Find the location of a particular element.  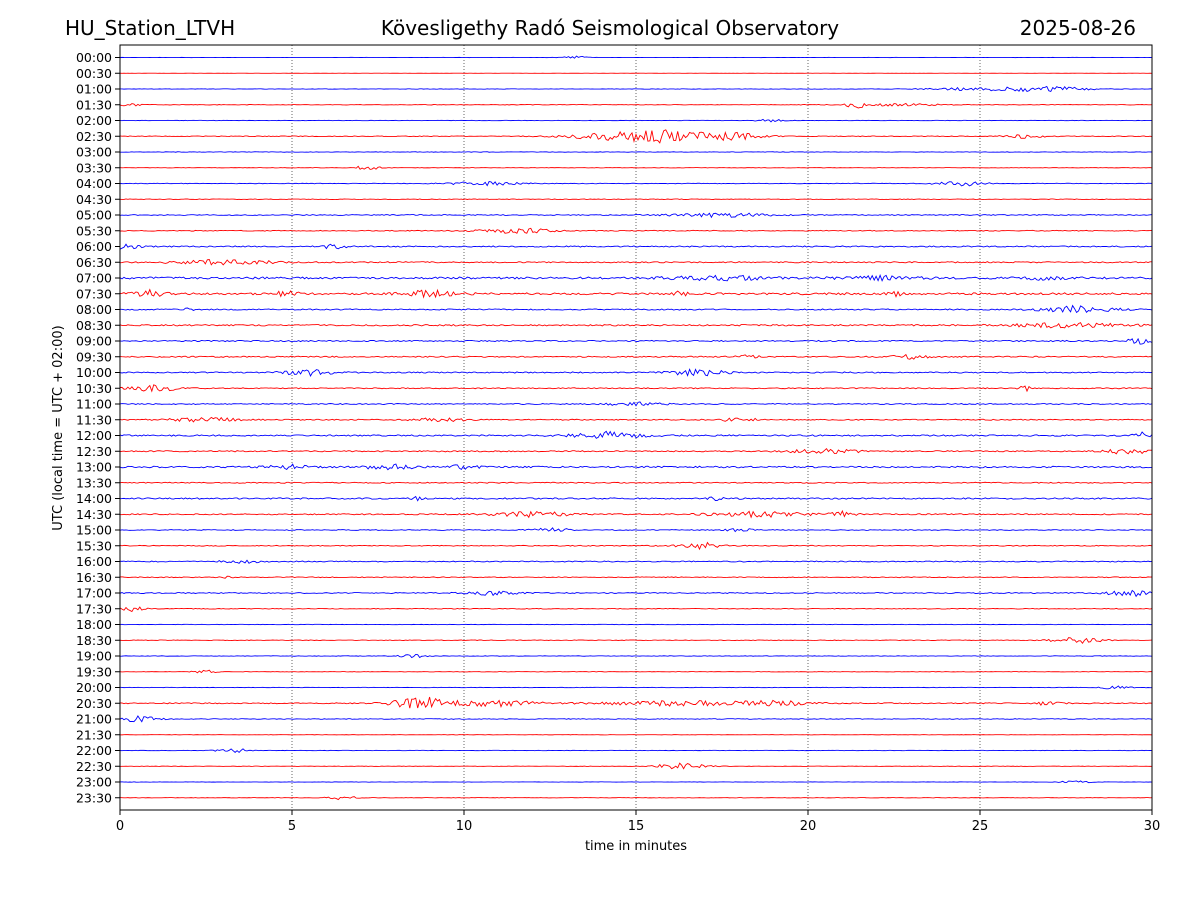

y-tick-label: 01:00 is located at coordinates (94, 89).